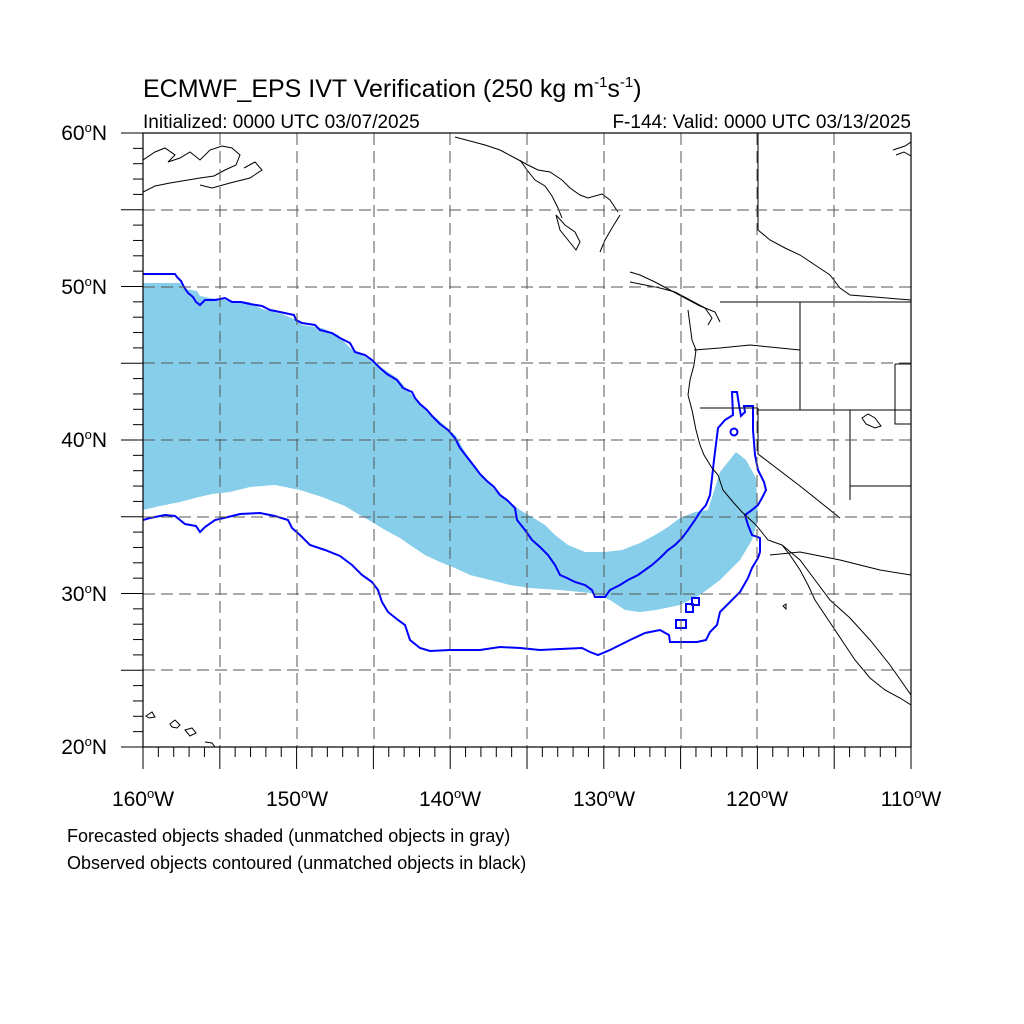 Image resolution: width=1024 pixels, height=1024 pixels. Describe the element at coordinates (604, 798) in the screenshot. I see `lon-label-130: 130oW` at that location.